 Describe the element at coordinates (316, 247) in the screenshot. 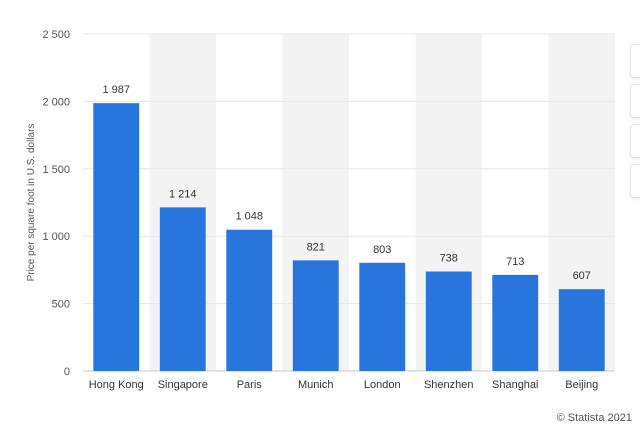

I see `data-label: 821` at that location.